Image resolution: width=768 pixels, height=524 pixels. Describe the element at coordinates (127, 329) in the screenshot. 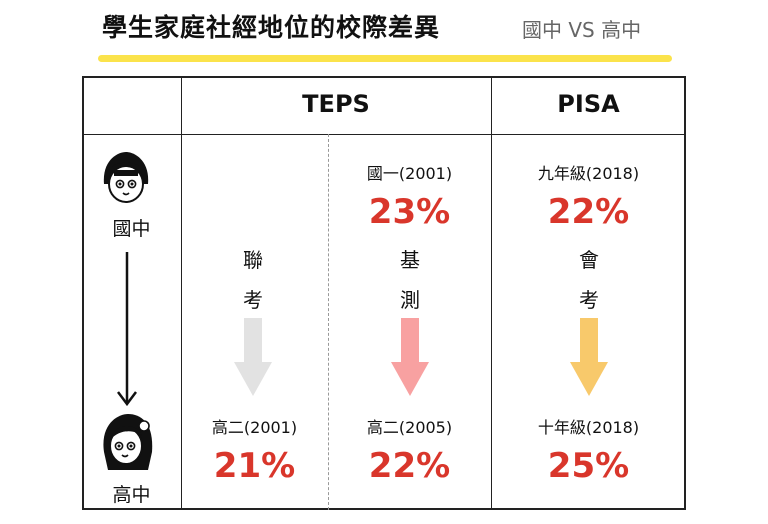

I see `timeline-arrow-icon` at that location.